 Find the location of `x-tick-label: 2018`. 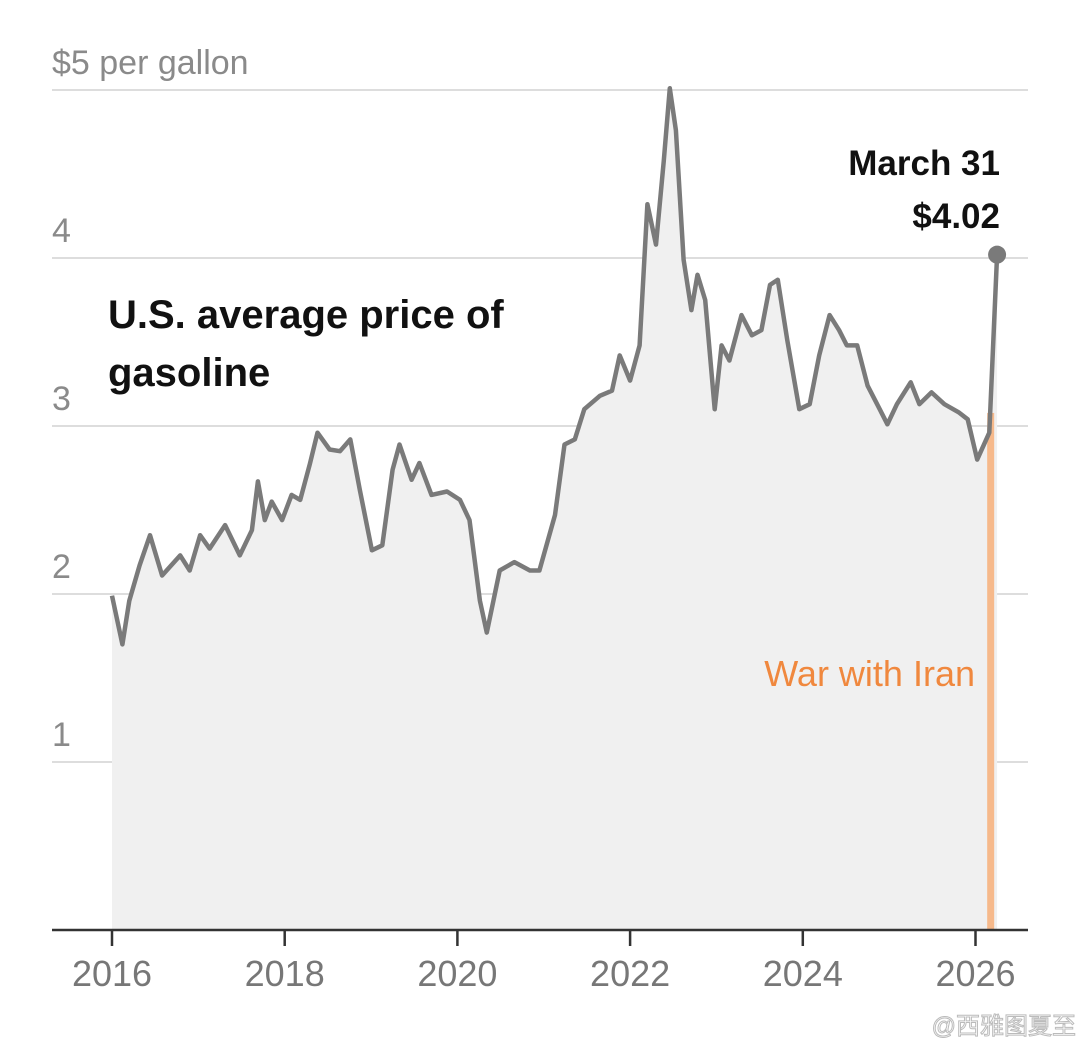

x-tick-label: 2018 is located at coordinates (285, 973).